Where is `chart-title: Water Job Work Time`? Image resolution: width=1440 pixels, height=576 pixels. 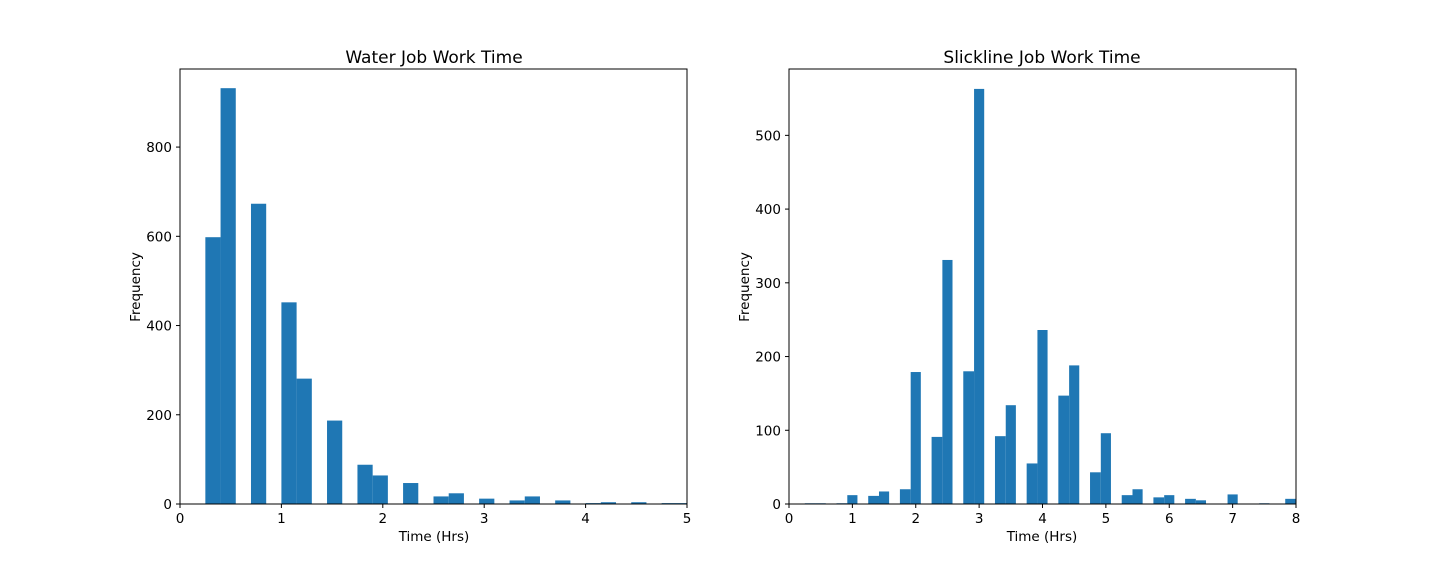
chart-title: Water Job Work Time is located at coordinates (433, 58).